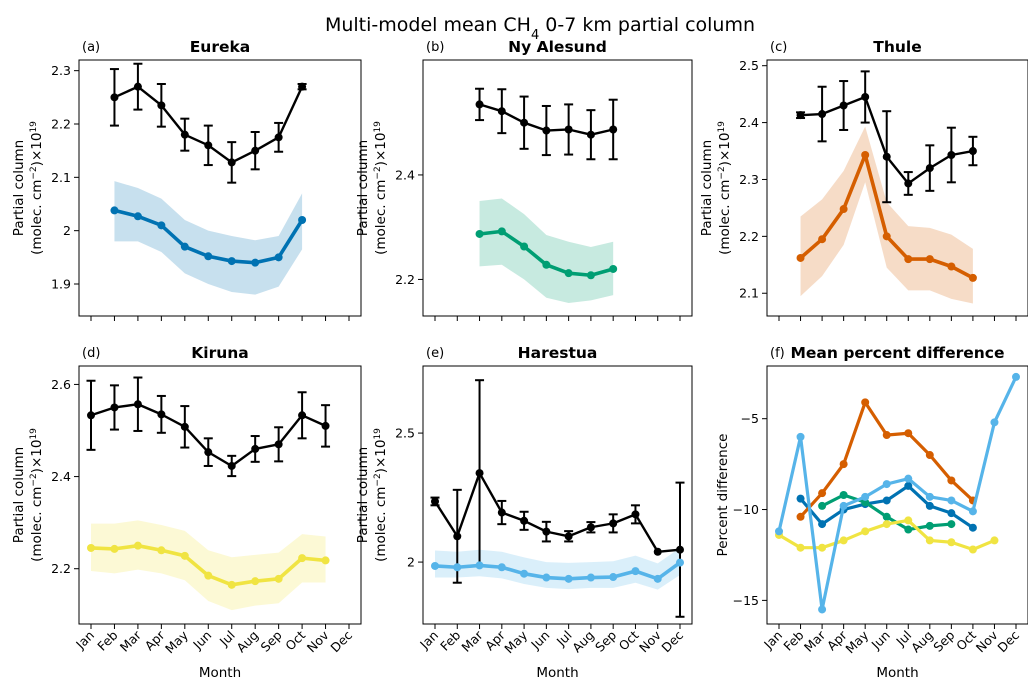 The height and width of the screenshot is (679, 1028). I want to click on ny-alesund-ytick-label: 2.4, so click(405, 174).